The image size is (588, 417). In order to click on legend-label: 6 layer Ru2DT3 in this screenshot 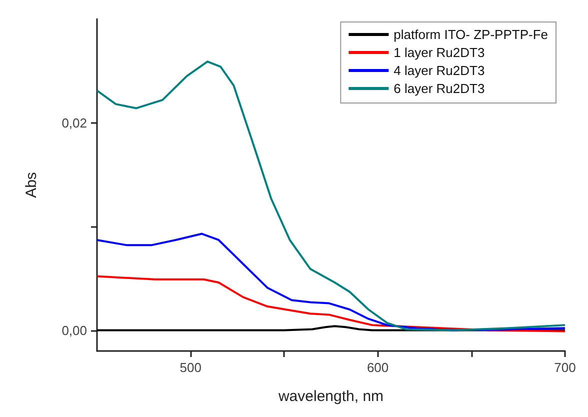, I will do `click(439, 88)`.